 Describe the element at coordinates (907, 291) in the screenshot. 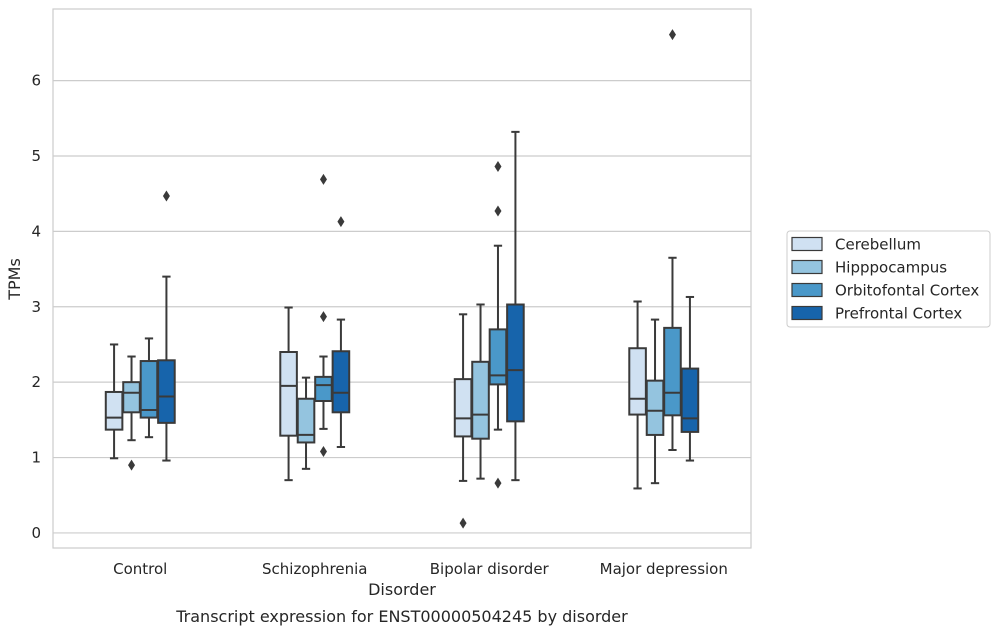

I see `legend-label: Orbitofontal Cortex` at that location.